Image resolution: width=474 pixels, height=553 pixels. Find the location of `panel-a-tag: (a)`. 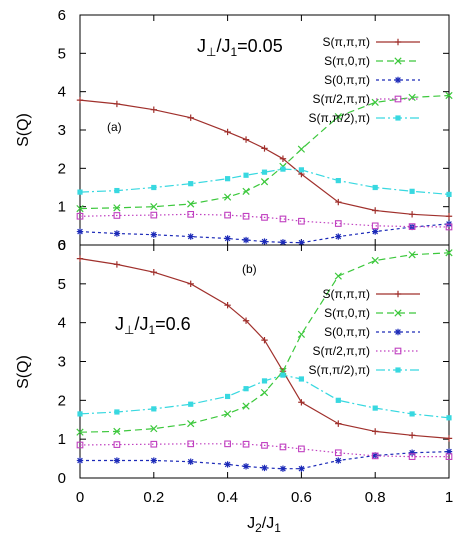

panel-a-tag: (a) is located at coordinates (114, 127).